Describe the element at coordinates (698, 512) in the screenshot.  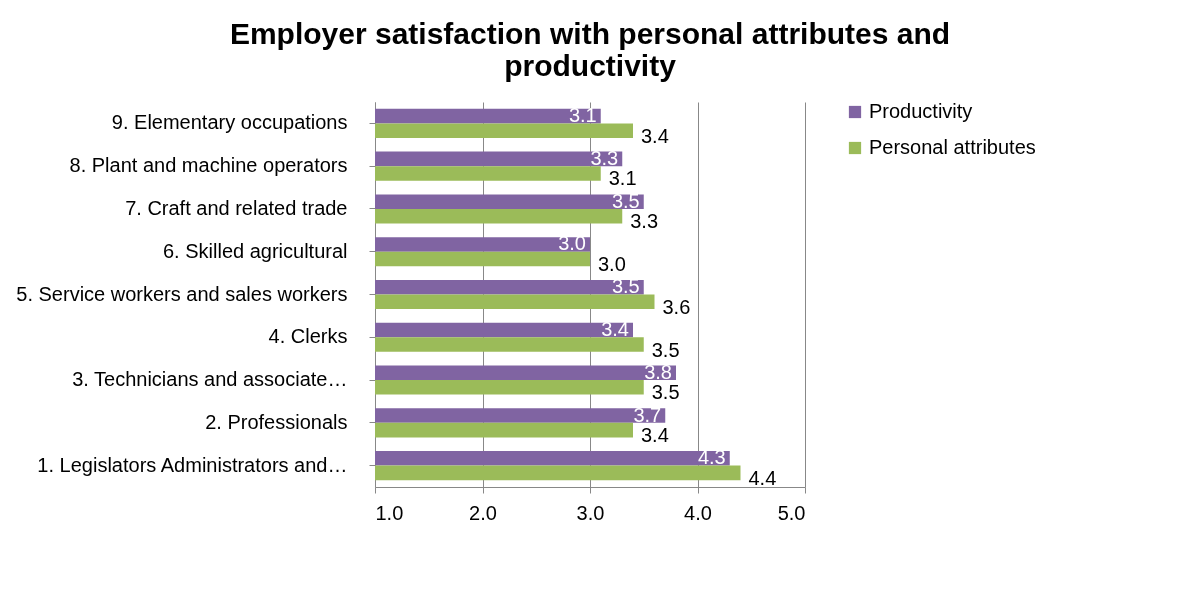
I see `x-tick-label: 4.0` at that location.